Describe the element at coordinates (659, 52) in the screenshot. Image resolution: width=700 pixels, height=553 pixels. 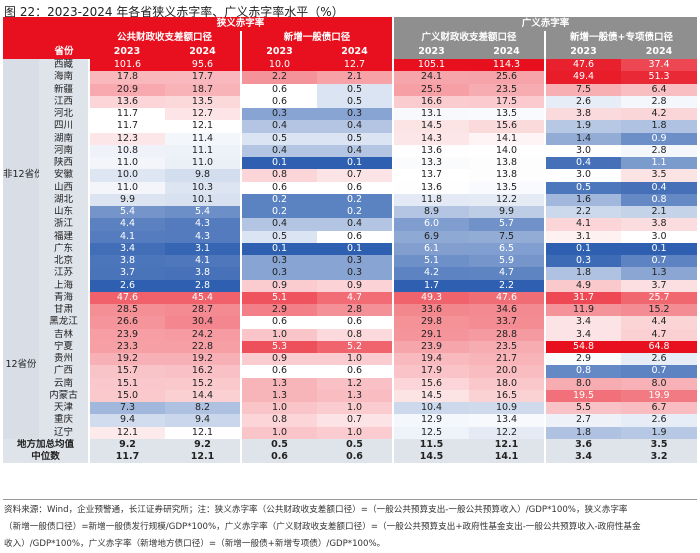
I see `year-2024-label: 2024` at that location.